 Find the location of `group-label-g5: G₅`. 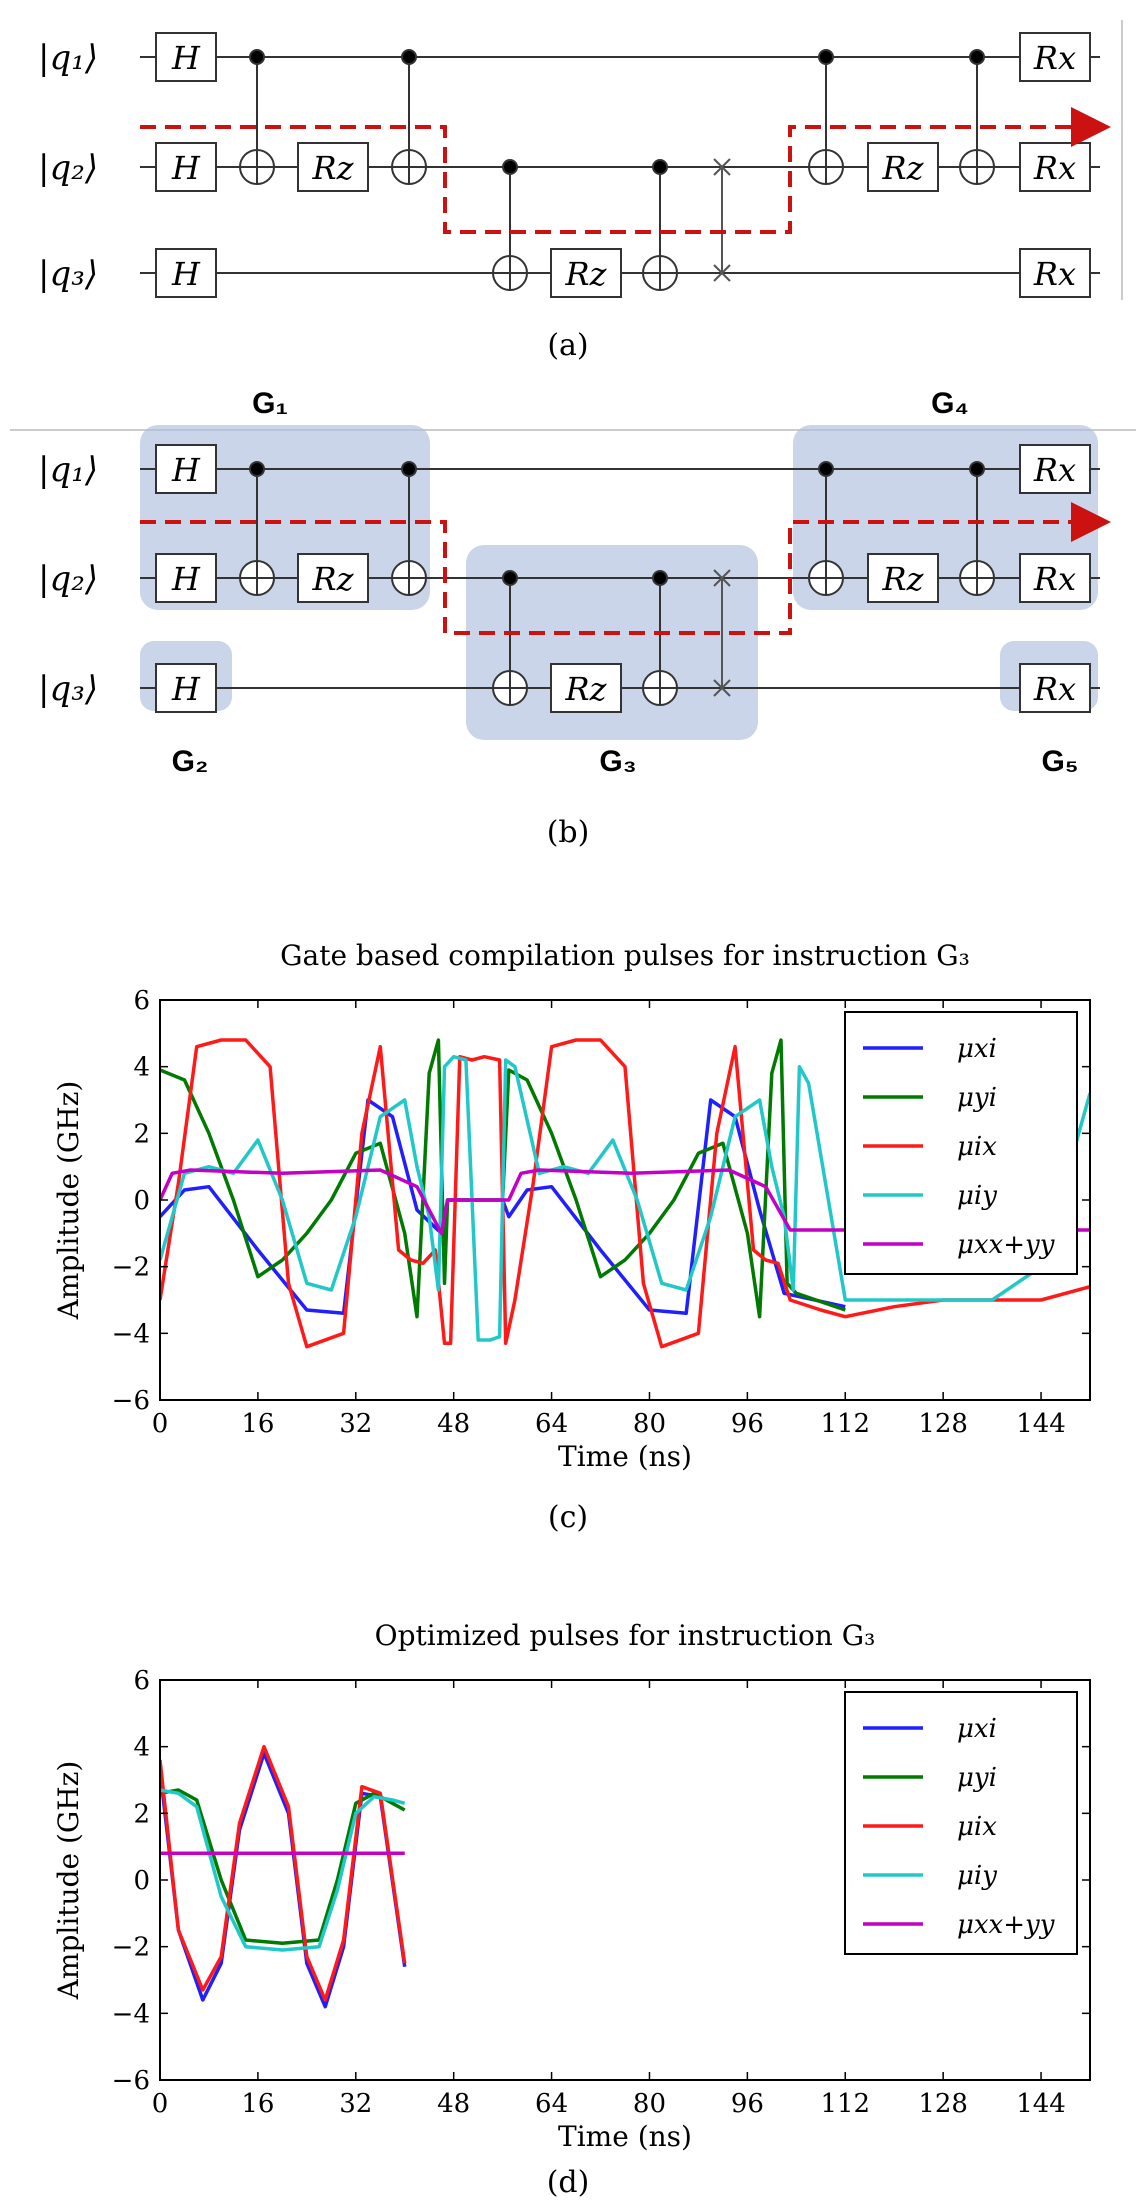

group-label-g5: G₅ is located at coordinates (1059, 761).